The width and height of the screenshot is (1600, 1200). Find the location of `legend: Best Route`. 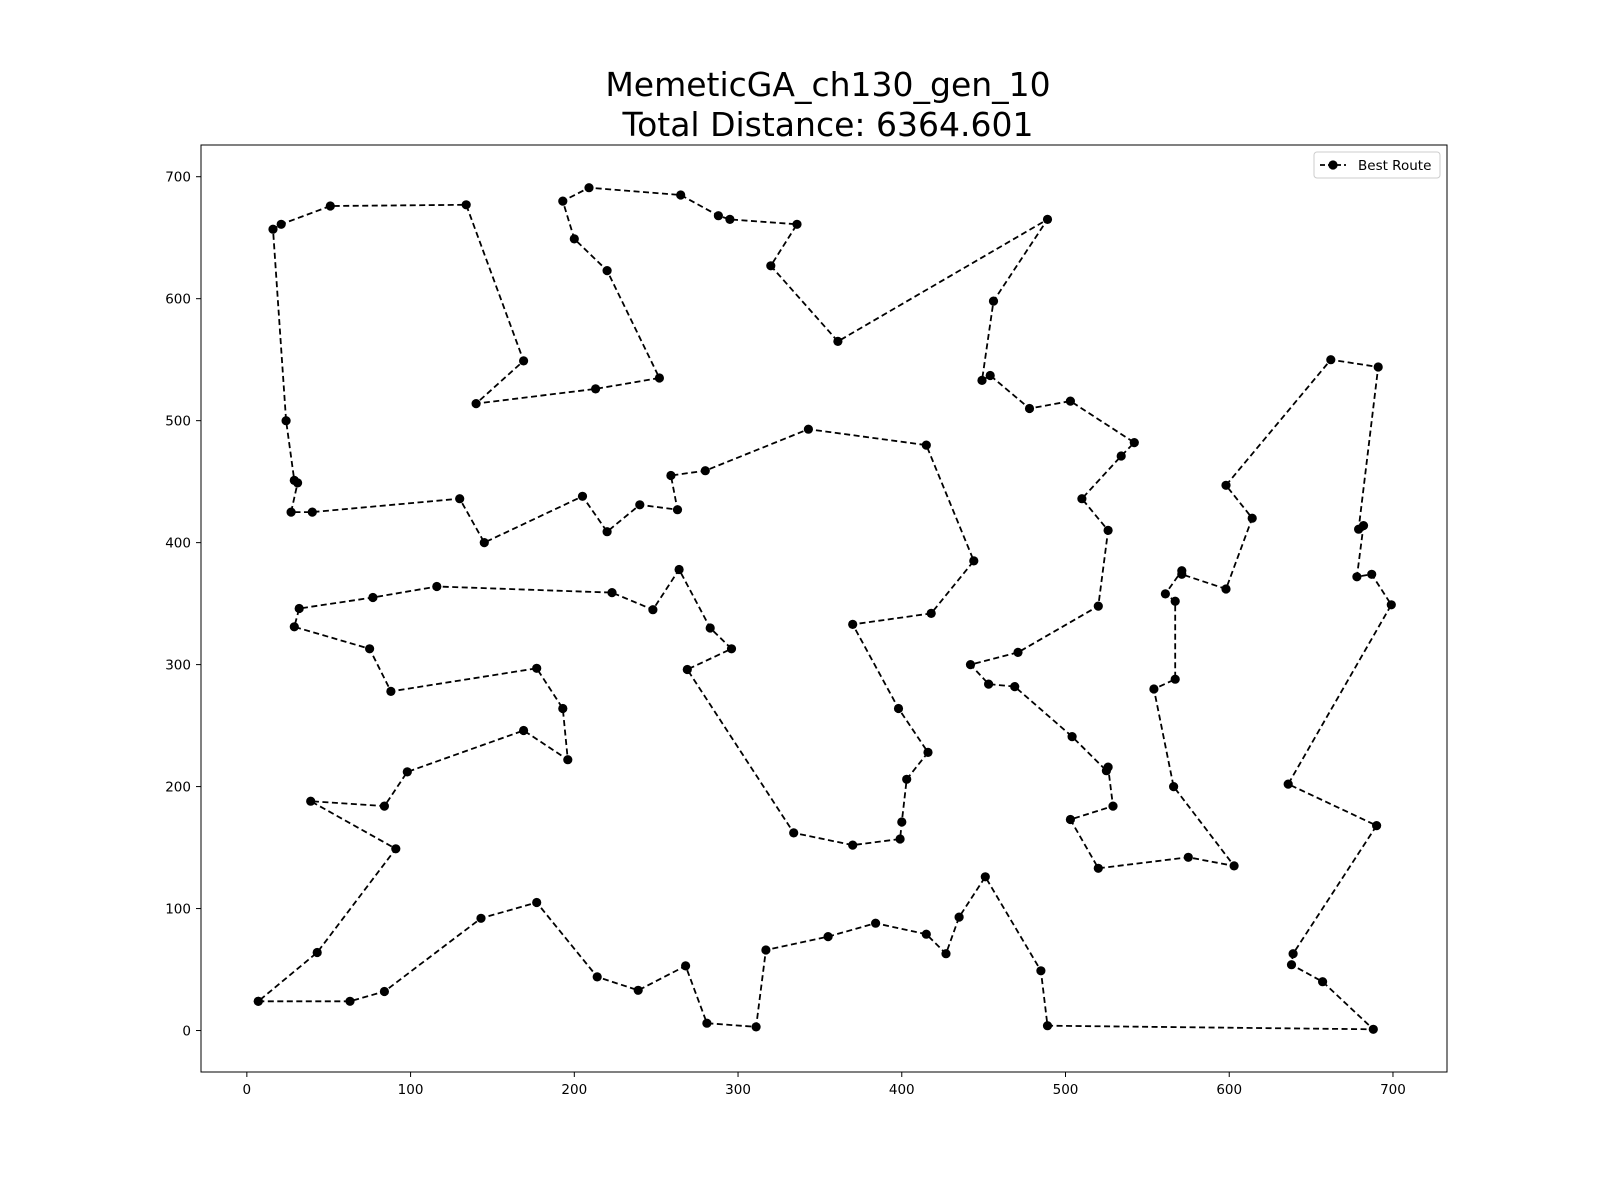

legend: Best Route is located at coordinates (1377, 165).